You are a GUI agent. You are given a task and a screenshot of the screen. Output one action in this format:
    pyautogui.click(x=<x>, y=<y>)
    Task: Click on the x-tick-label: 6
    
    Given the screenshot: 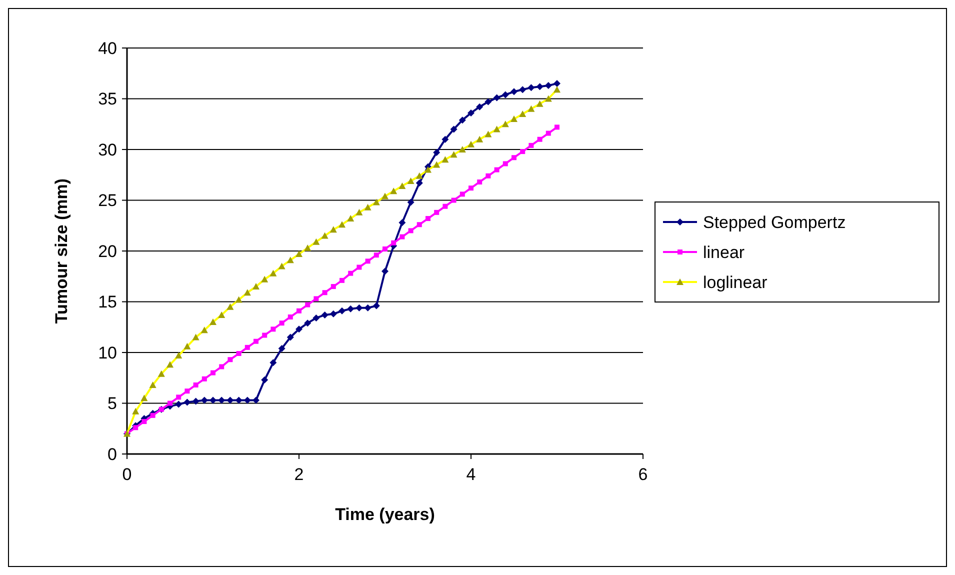 What is the action you would take?
    pyautogui.click(x=643, y=474)
    